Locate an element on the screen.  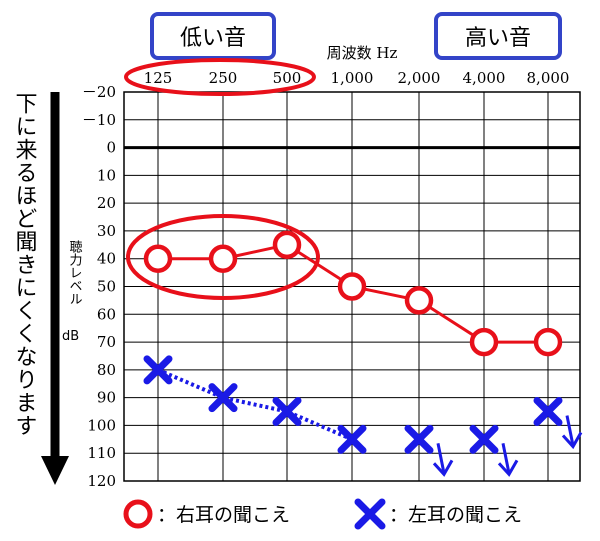
side-label: 下に来るほど聞きにくくなります is located at coordinates (25, 264).